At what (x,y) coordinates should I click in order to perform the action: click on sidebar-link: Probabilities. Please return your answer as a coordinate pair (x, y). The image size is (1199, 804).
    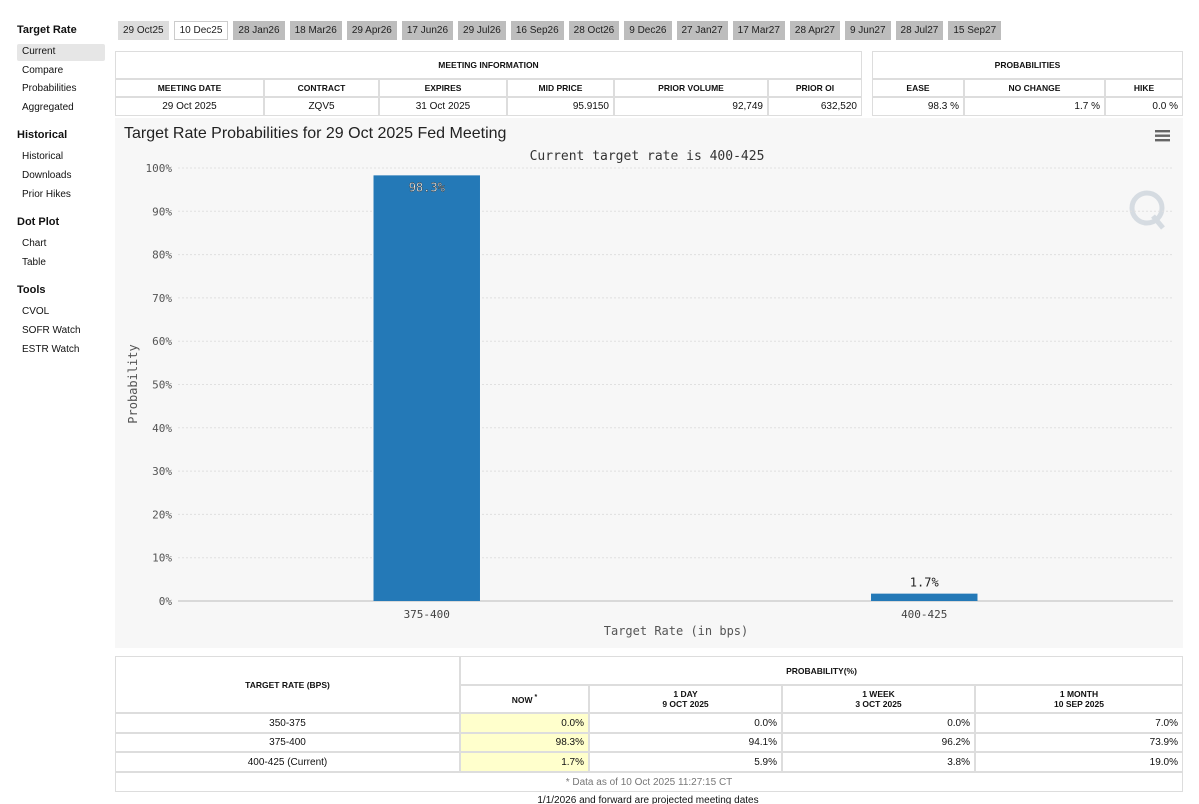
    Looking at the image, I should click on (49, 88).